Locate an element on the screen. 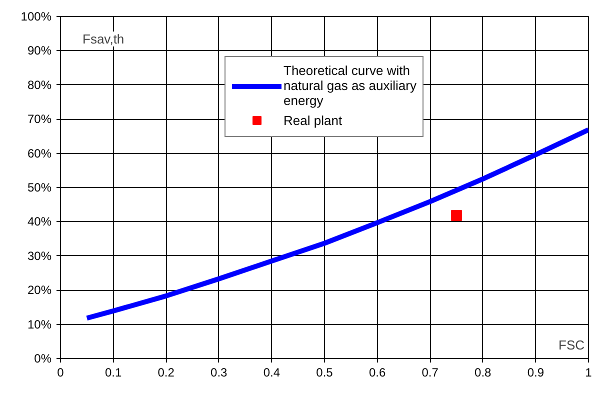 The image size is (608, 400). y-tick-label: 0% is located at coordinates (43, 359).